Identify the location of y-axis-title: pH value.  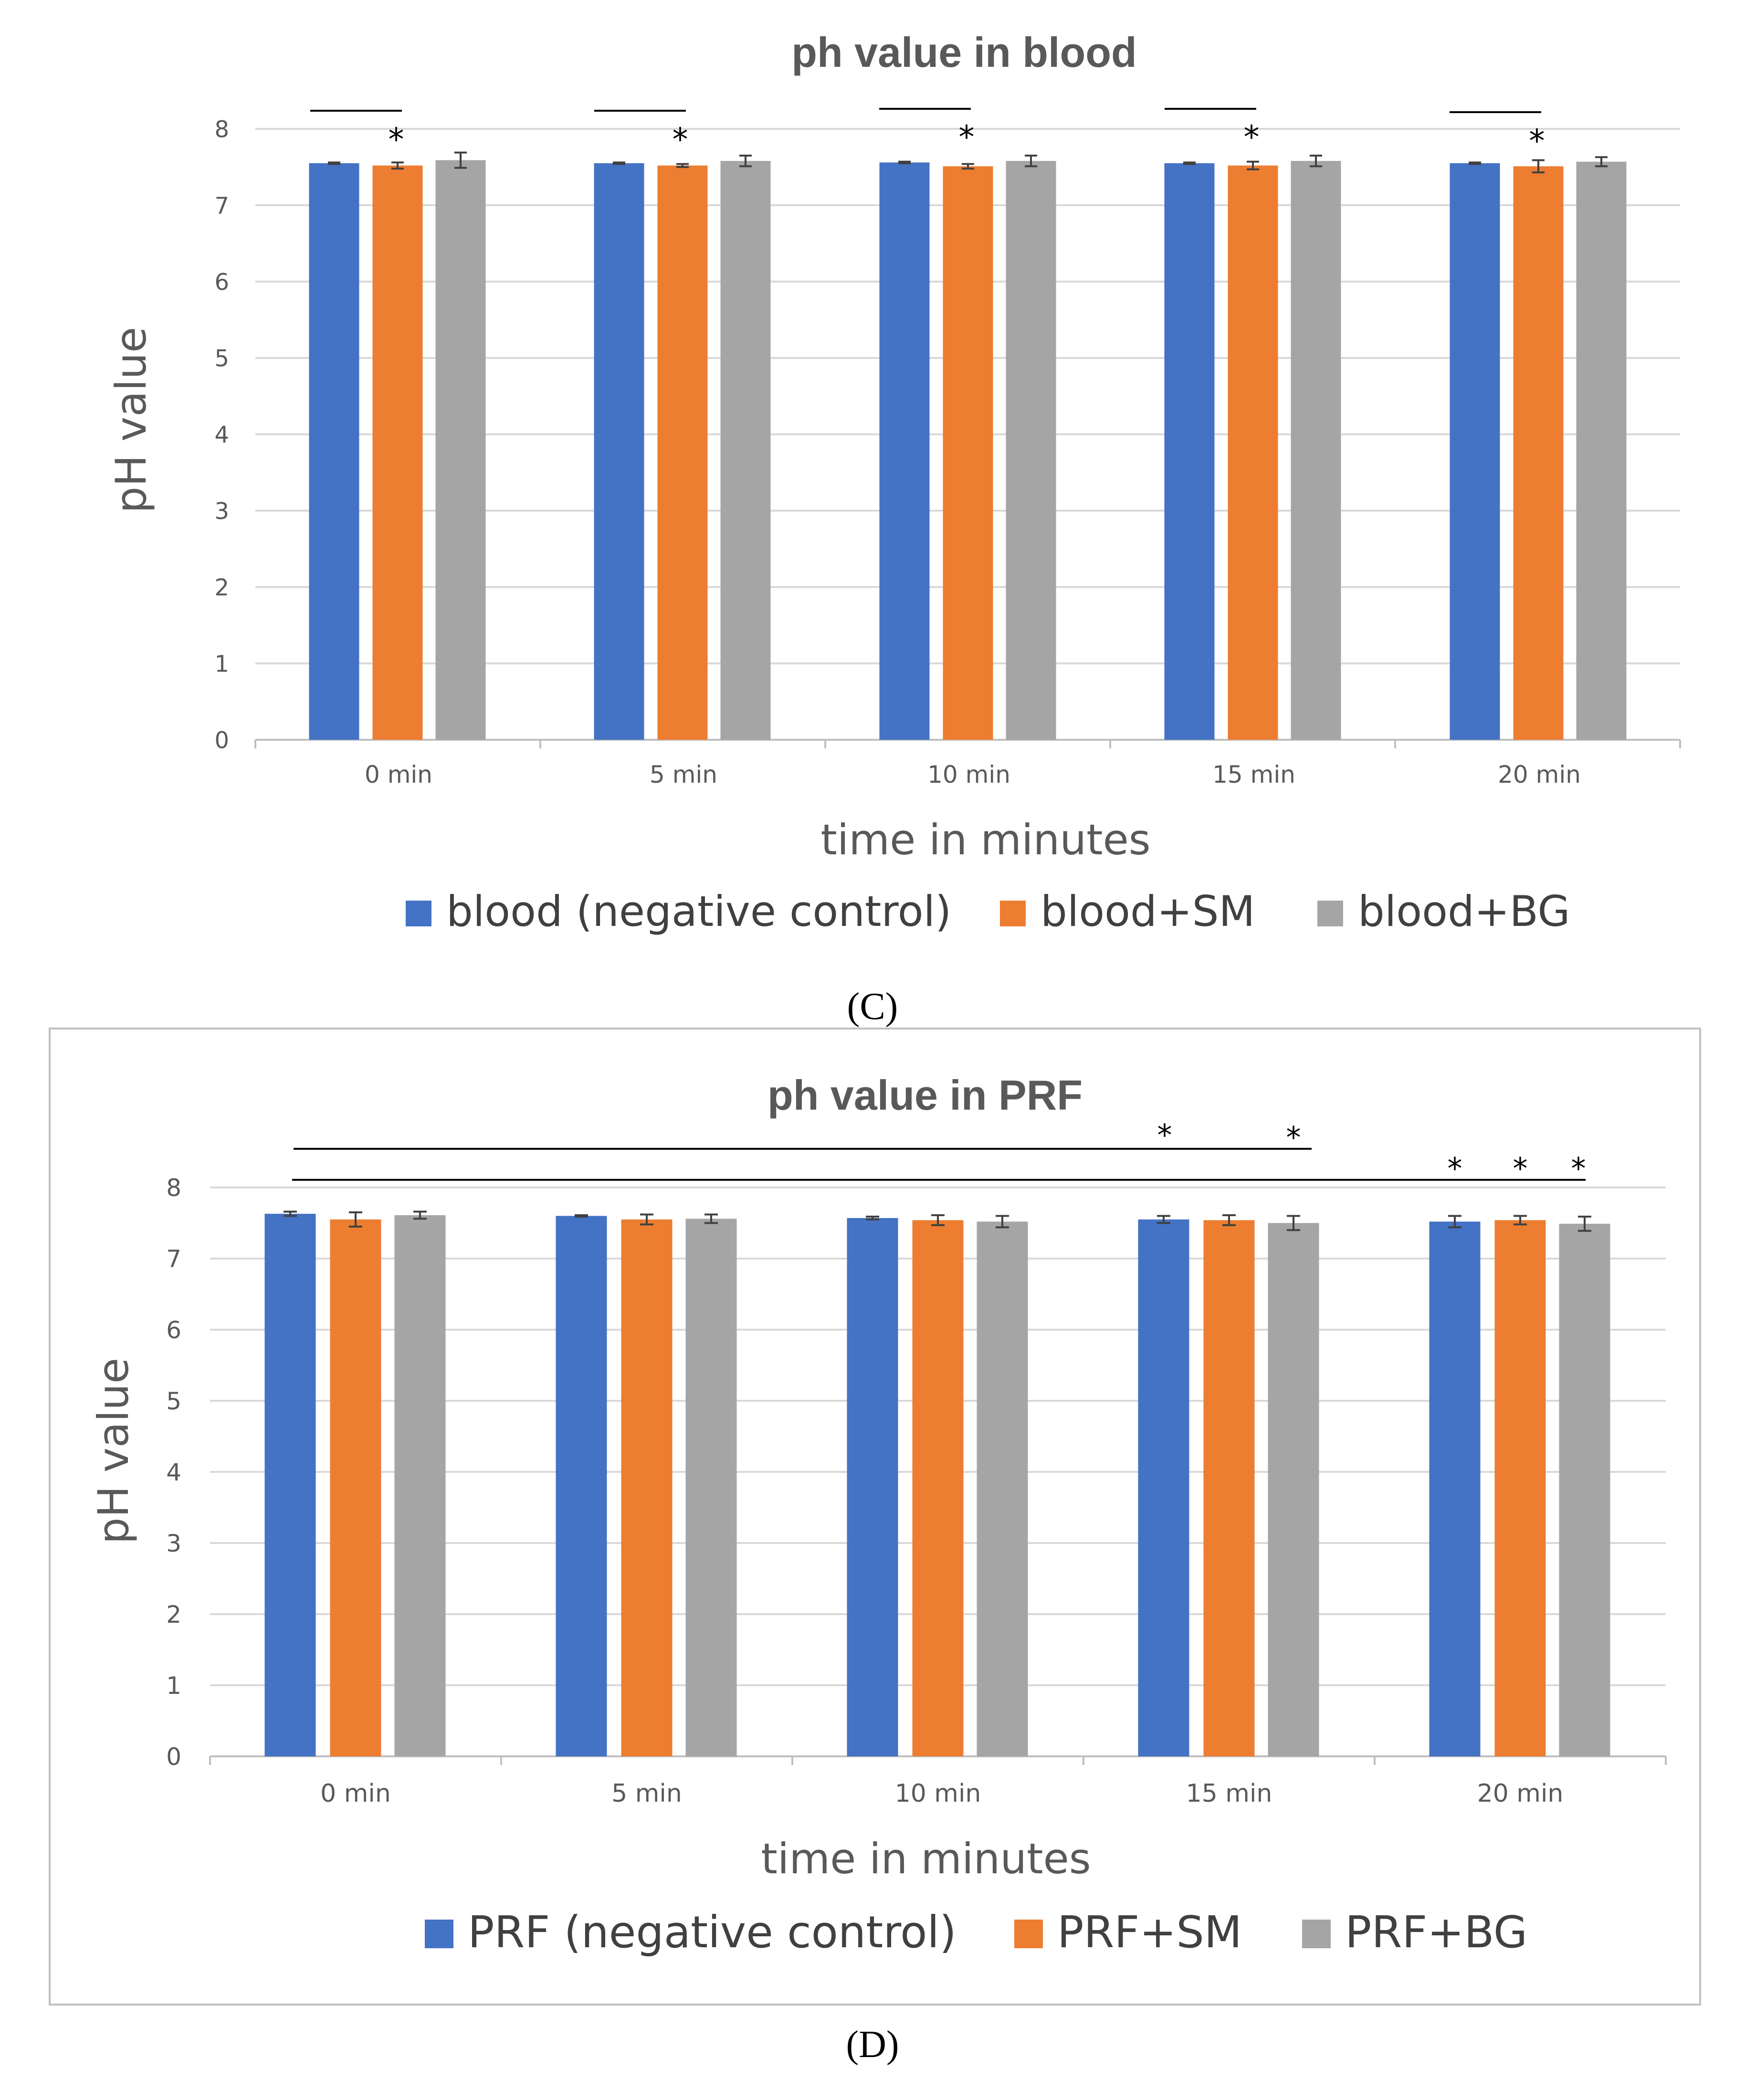
(113, 1451).